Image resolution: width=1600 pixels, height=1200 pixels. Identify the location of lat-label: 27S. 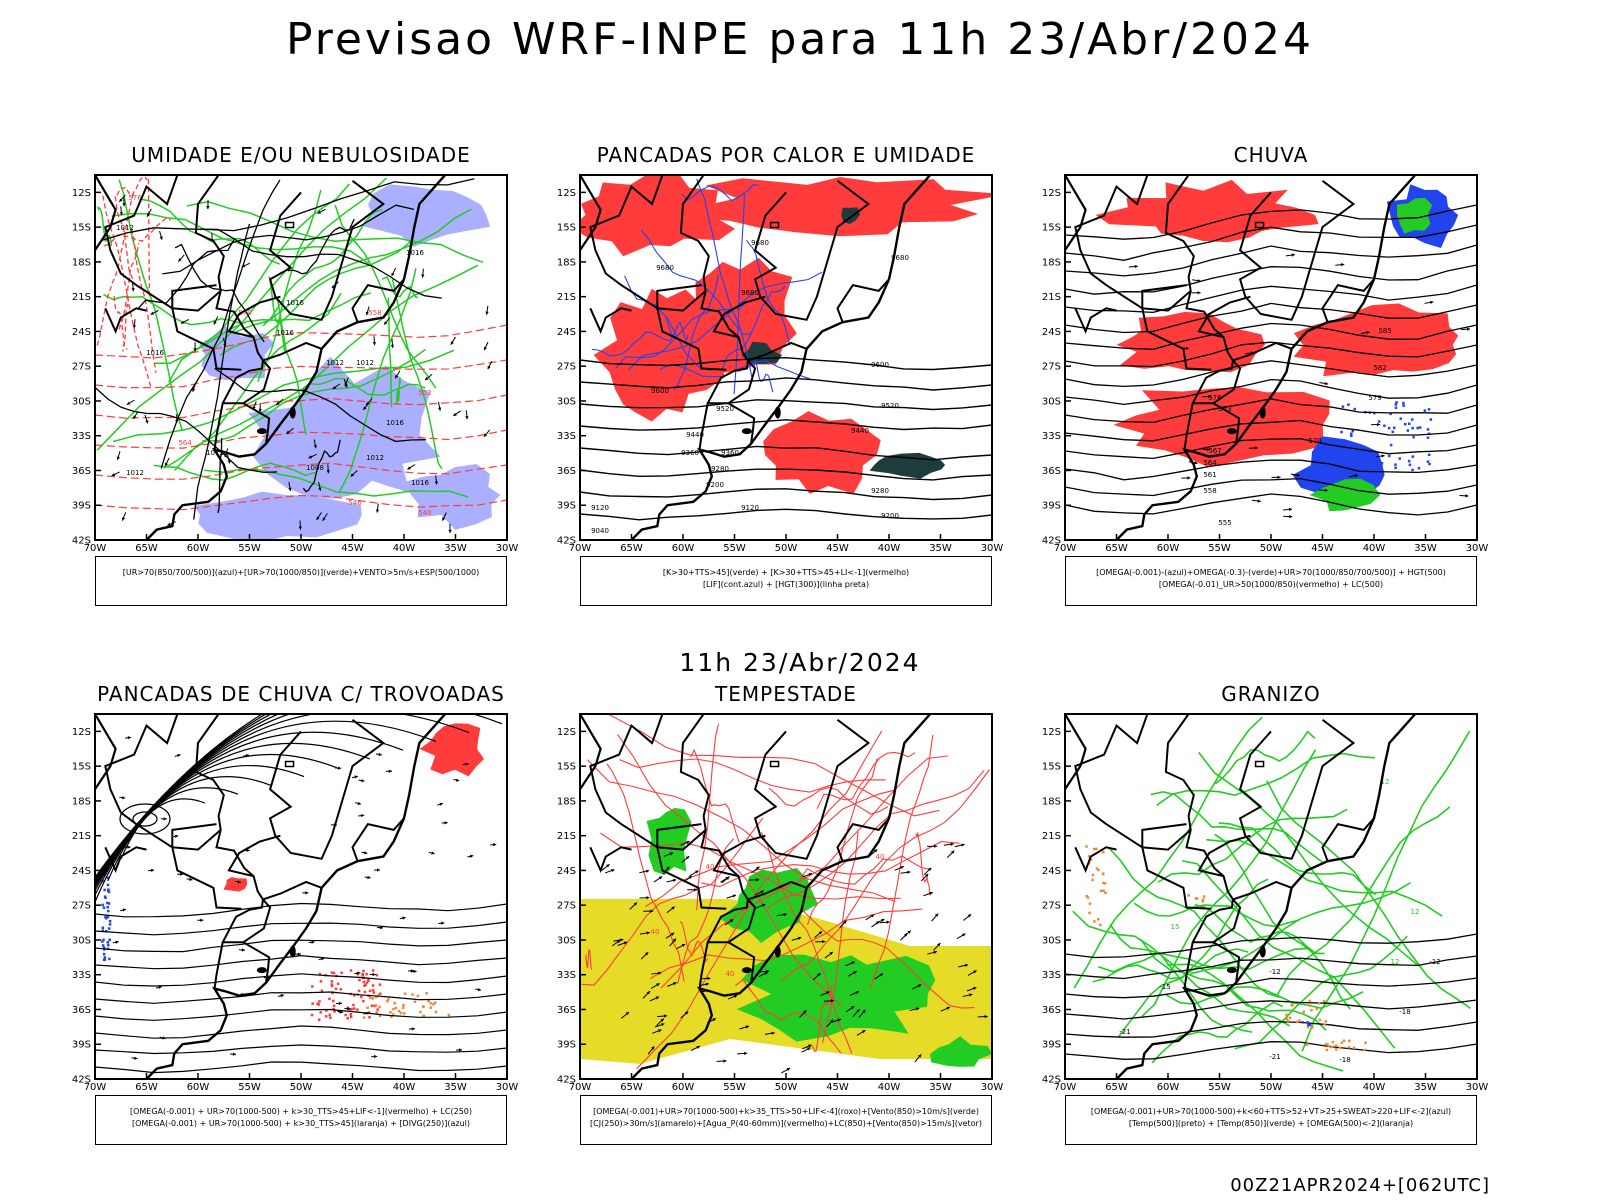
(81, 367).